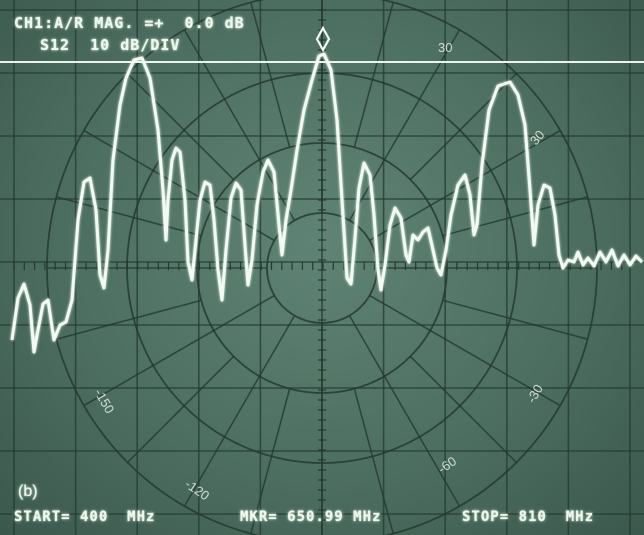 The height and width of the screenshot is (535, 644). What do you see at coordinates (310, 517) in the screenshot?
I see `marker-frequency: MKR= 650.99 MHz` at bounding box center [310, 517].